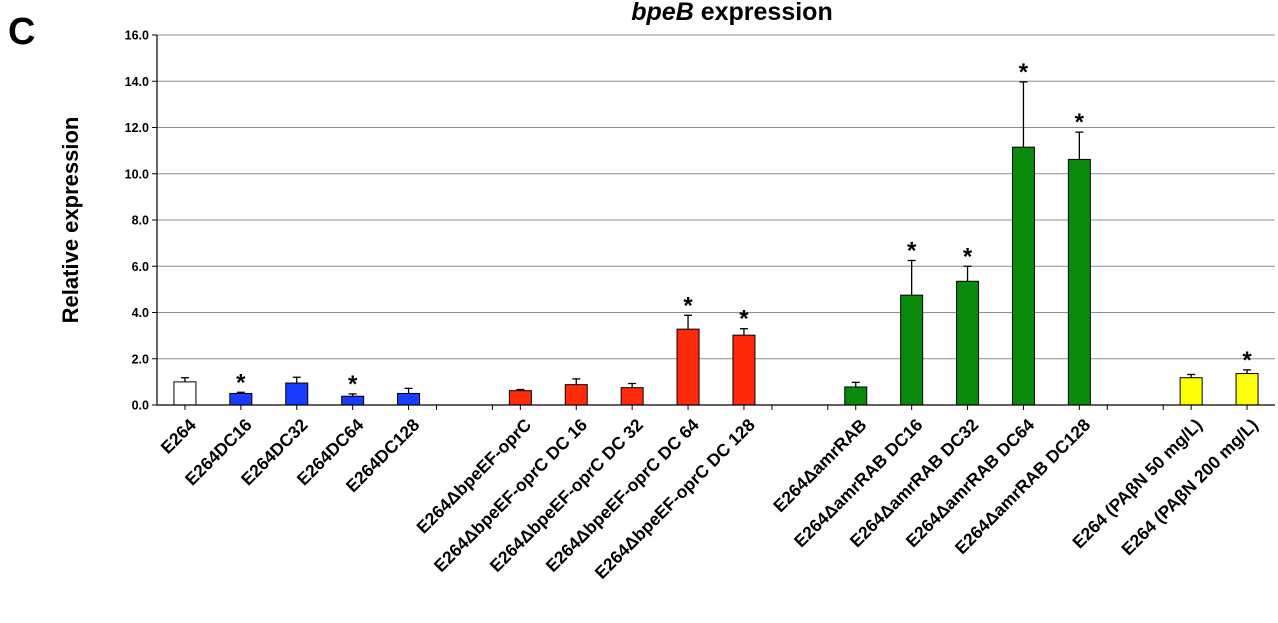 This screenshot has width=1278, height=623. What do you see at coordinates (662, 13) in the screenshot?
I see `chart-title-gene: bpeB` at bounding box center [662, 13].